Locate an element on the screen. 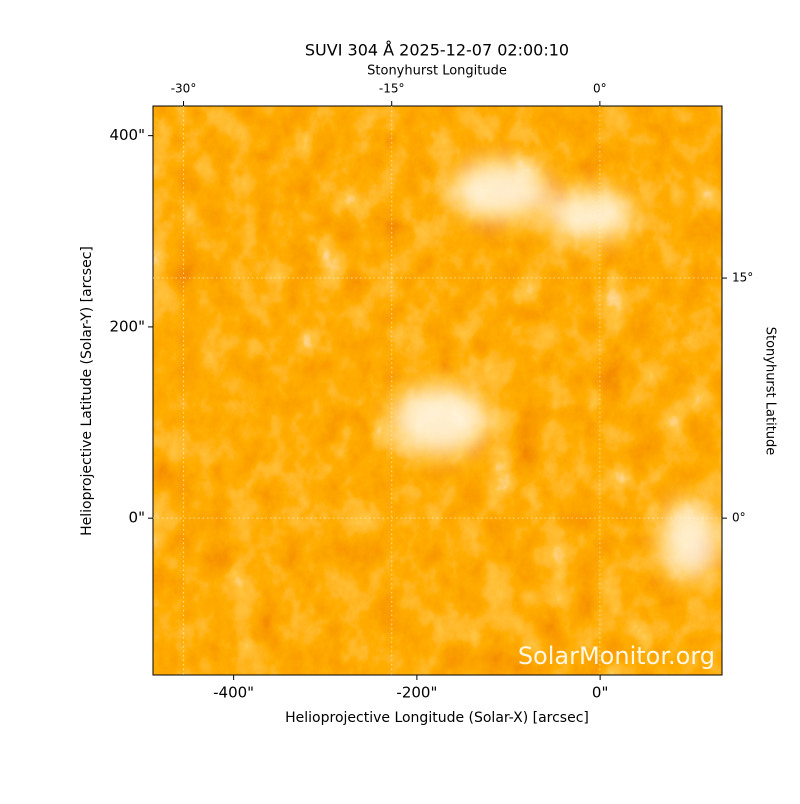 This screenshot has height=804, width=800. x2-axis-label: Stonyhurst Longitude is located at coordinates (437, 71).